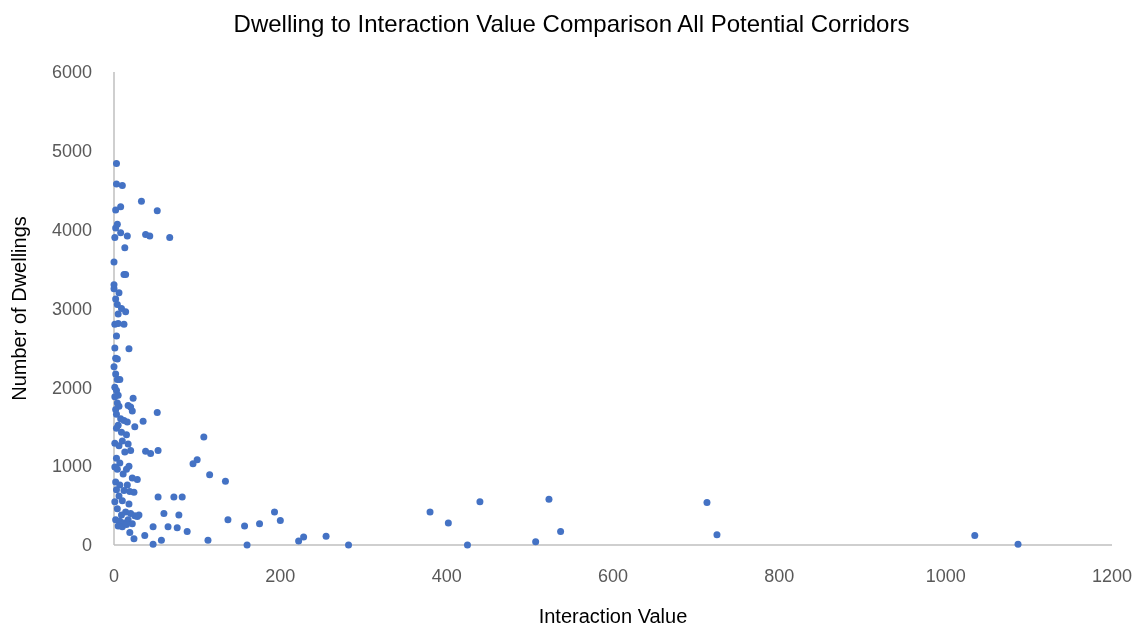 This screenshot has height=631, width=1143. Describe the element at coordinates (779, 576) in the screenshot. I see `x-tick-label: 800` at that location.